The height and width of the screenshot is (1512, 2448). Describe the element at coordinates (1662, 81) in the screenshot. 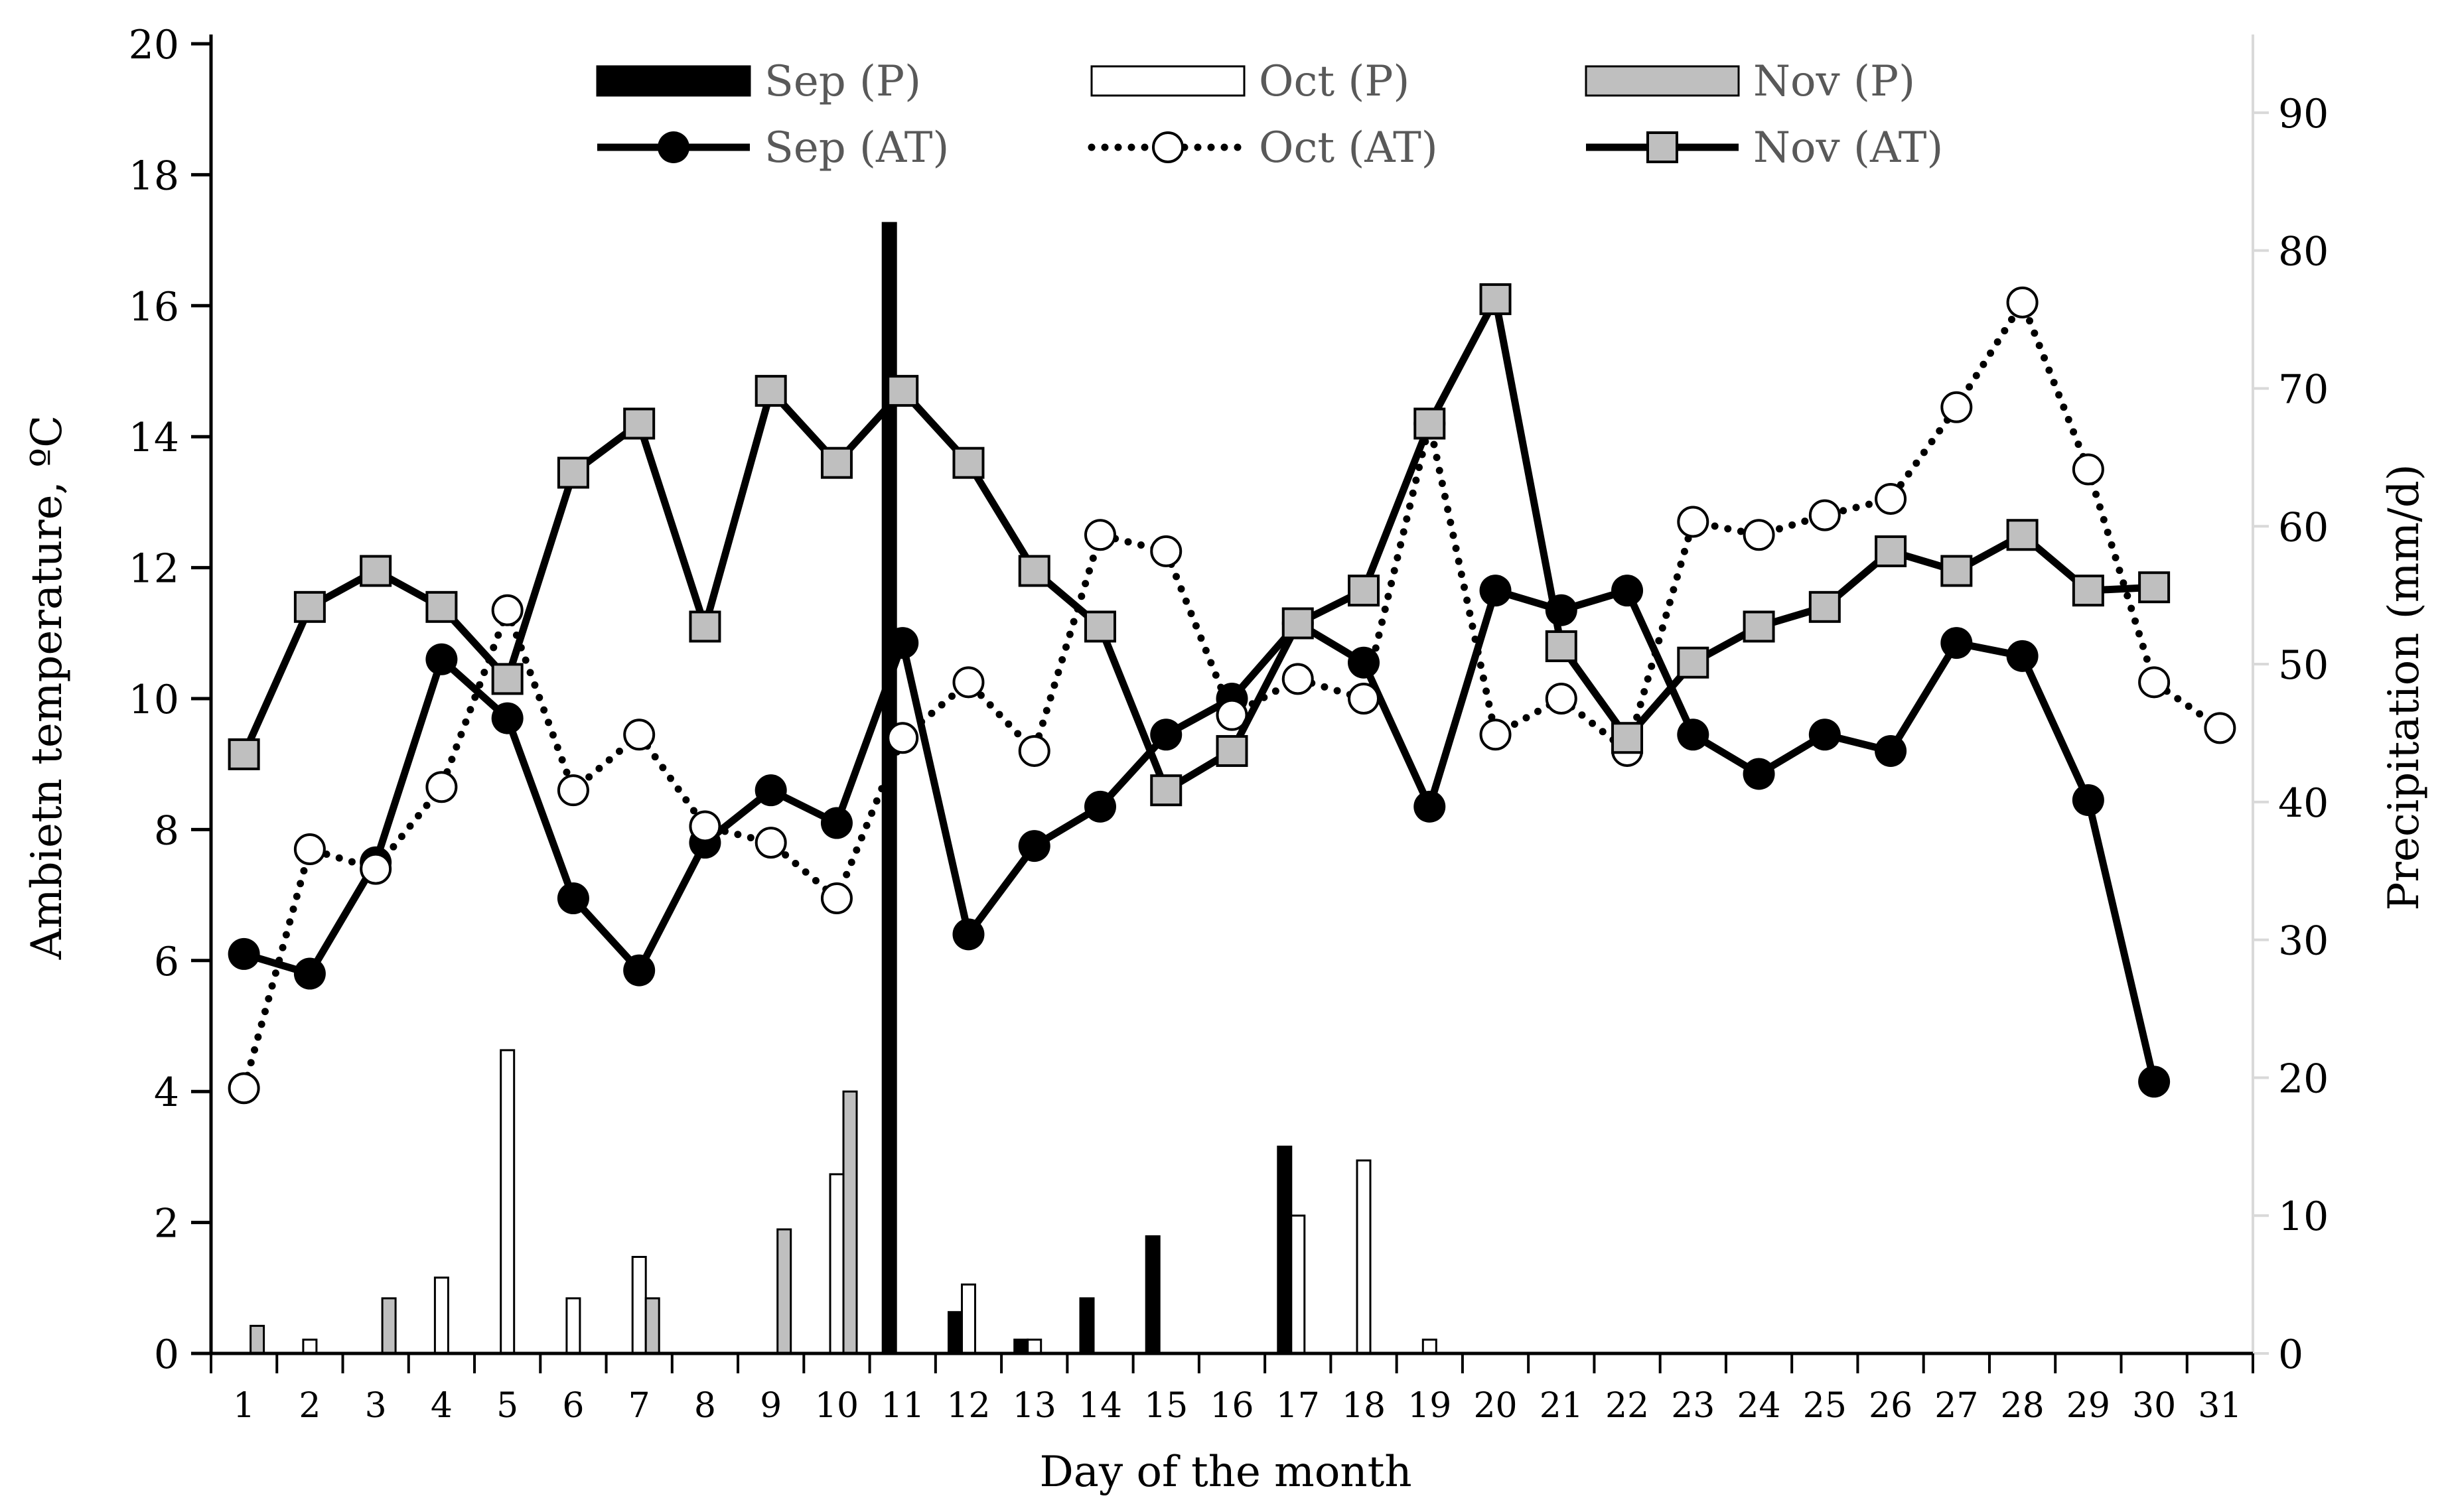

I see `legend-swatch-nov-p` at that location.